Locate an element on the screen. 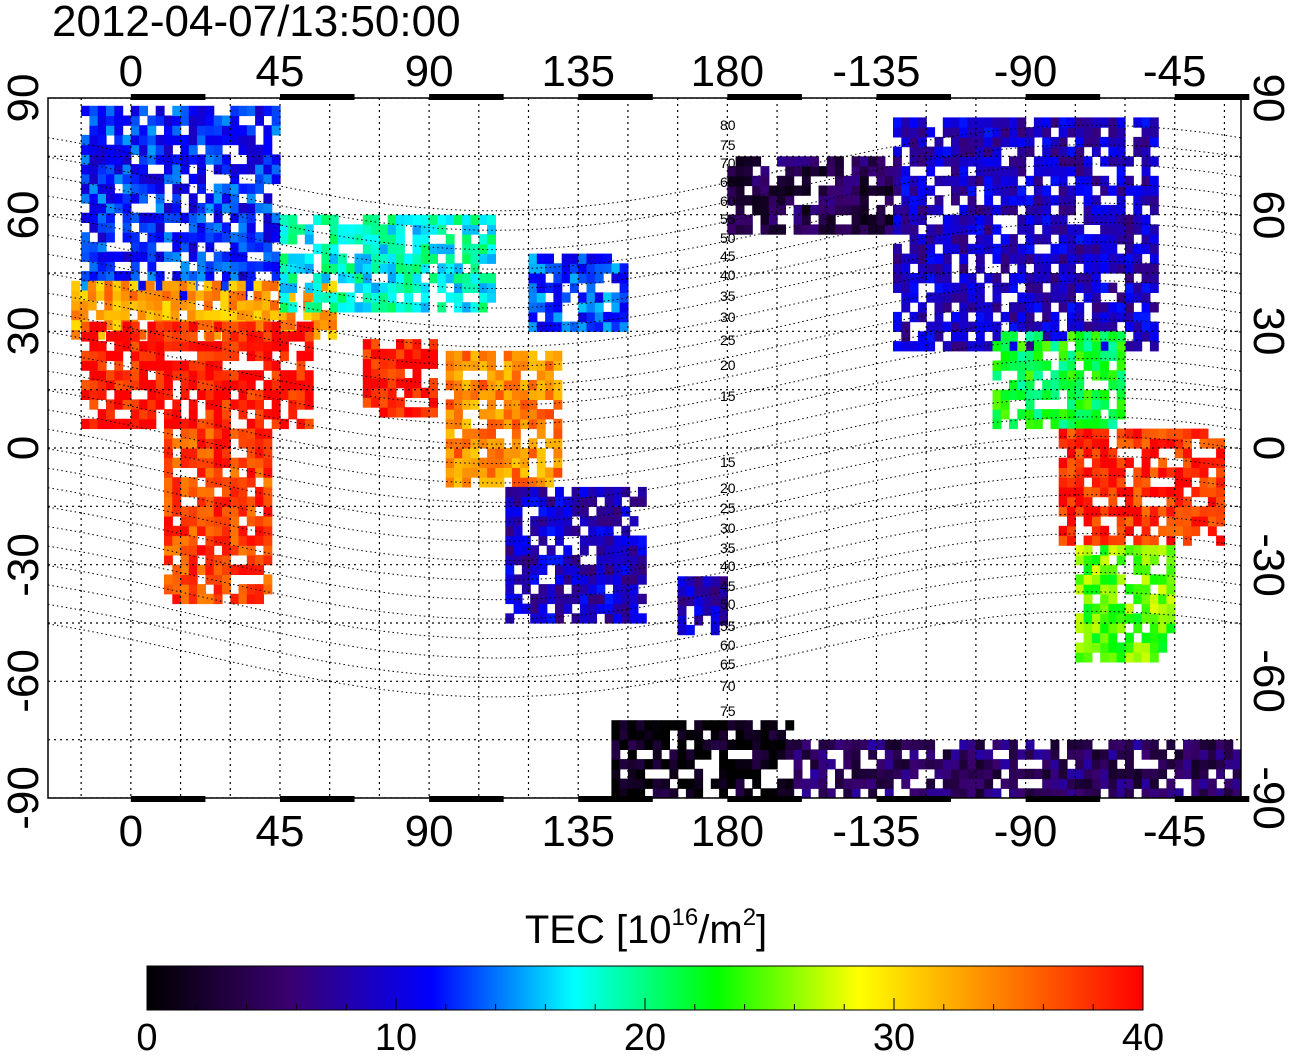 The width and height of the screenshot is (1292, 1059). colorbar-tick-label: 0 is located at coordinates (147, 1038).